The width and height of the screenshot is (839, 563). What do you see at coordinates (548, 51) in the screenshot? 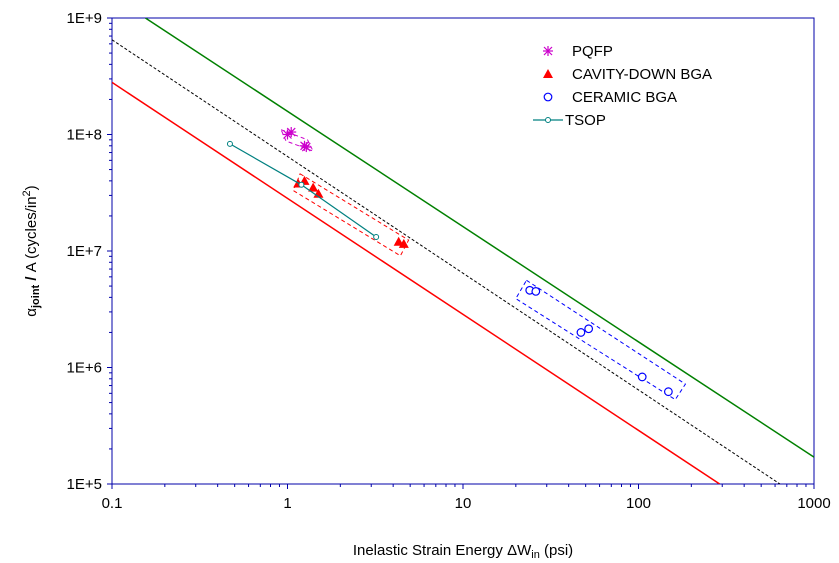
I see `legend-marker-pqfp` at bounding box center [548, 51].